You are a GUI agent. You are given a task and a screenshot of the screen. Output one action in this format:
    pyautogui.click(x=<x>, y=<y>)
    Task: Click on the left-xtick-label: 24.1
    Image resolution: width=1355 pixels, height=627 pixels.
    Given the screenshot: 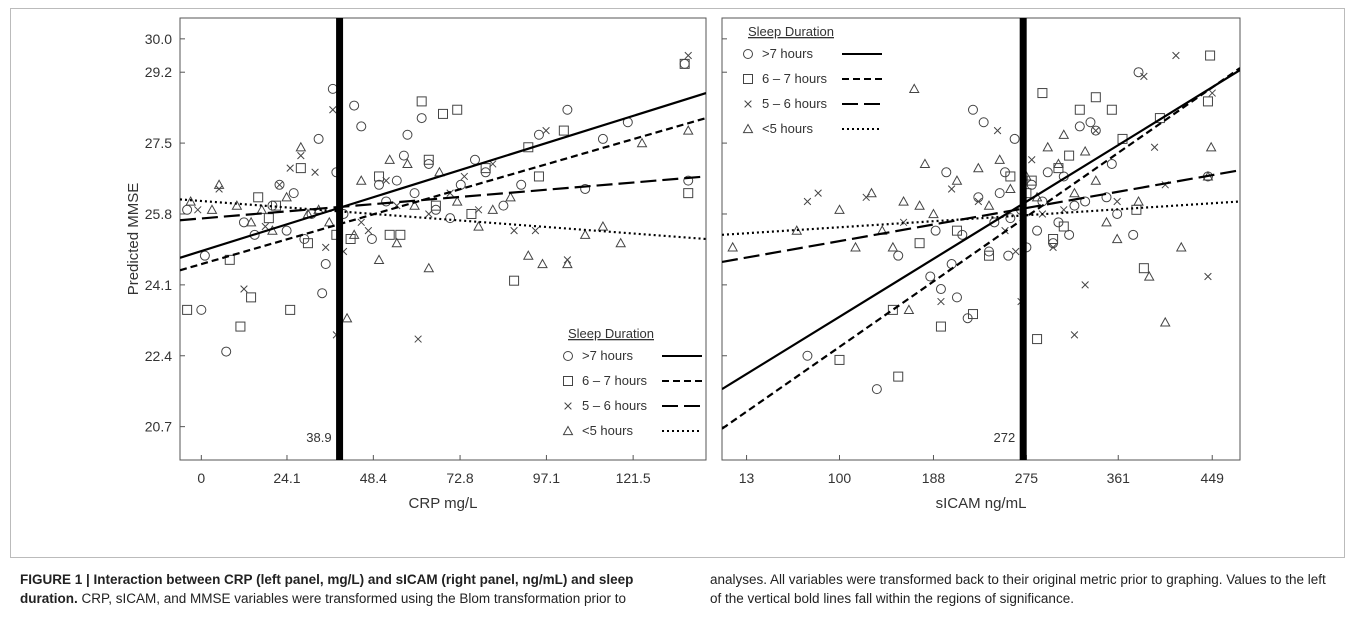 What is the action you would take?
    pyautogui.click(x=286, y=478)
    